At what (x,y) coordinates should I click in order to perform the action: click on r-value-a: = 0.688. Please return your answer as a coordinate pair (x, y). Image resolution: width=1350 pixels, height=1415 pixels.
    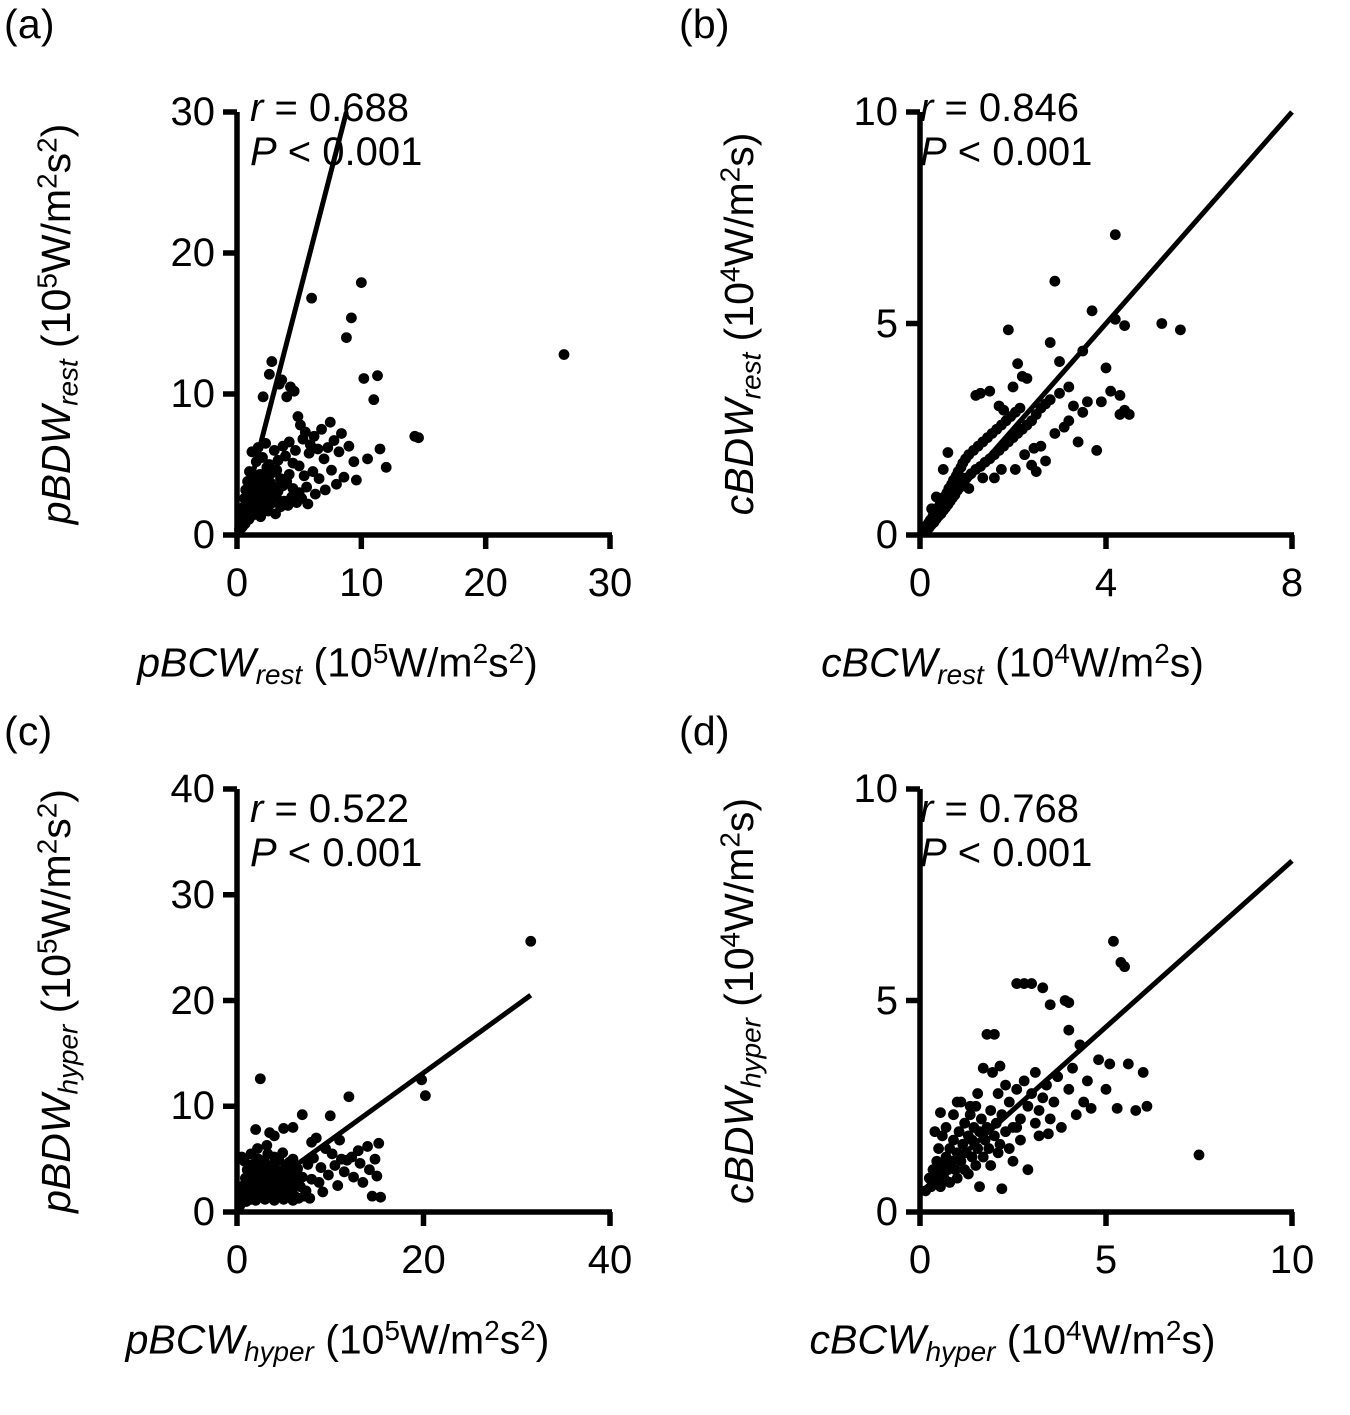
    Looking at the image, I should click on (336, 108).